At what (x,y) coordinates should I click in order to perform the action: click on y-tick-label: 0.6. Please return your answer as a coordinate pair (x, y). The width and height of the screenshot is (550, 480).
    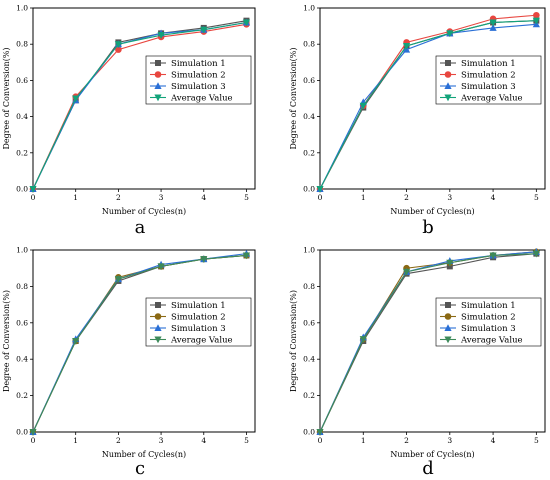
    Looking at the image, I should click on (22, 80).